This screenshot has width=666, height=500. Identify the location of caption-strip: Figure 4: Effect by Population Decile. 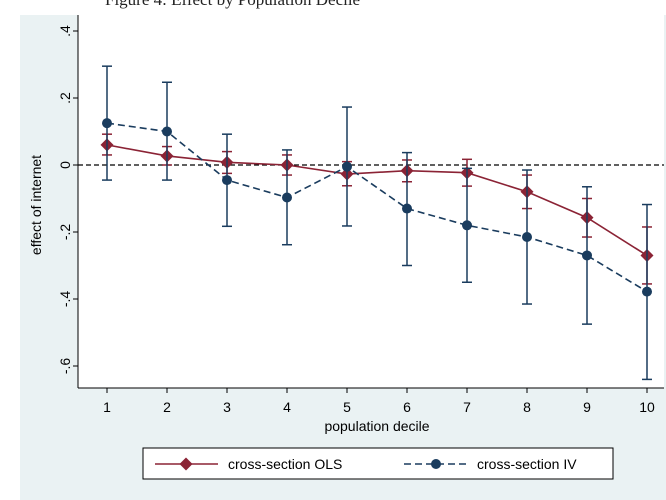
(333, 7).